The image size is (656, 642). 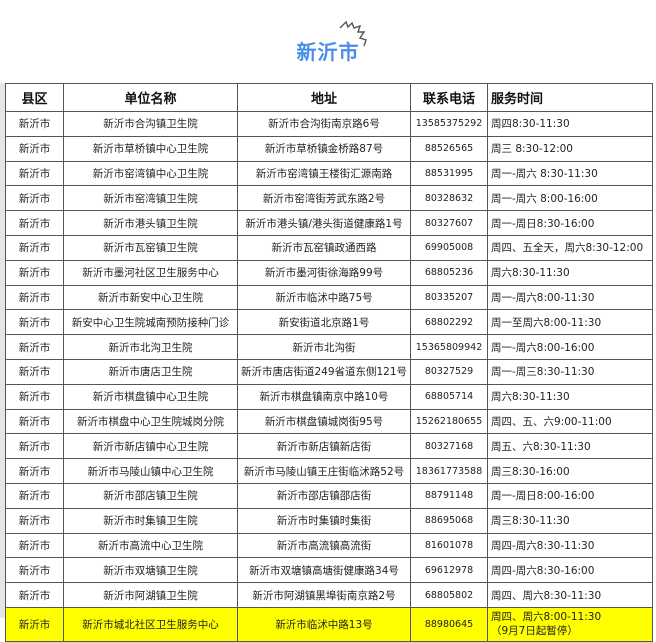 What do you see at coordinates (449, 247) in the screenshot?
I see `cell-phone: 69905008` at bounding box center [449, 247].